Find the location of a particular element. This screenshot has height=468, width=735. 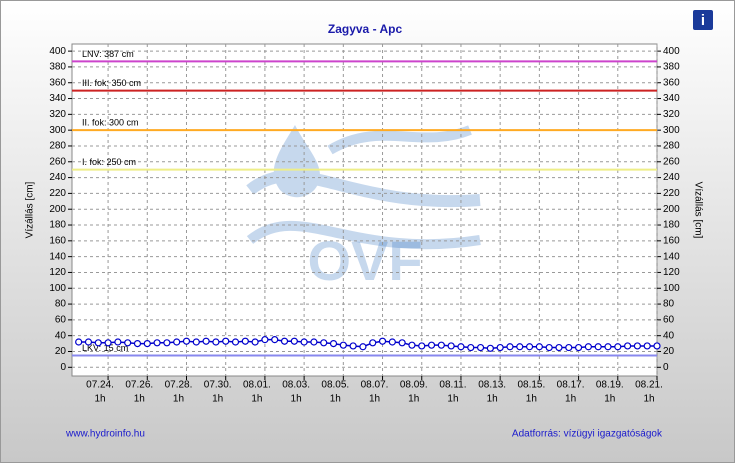

threshold-label: I. fok: 250 cm is located at coordinates (109, 162).